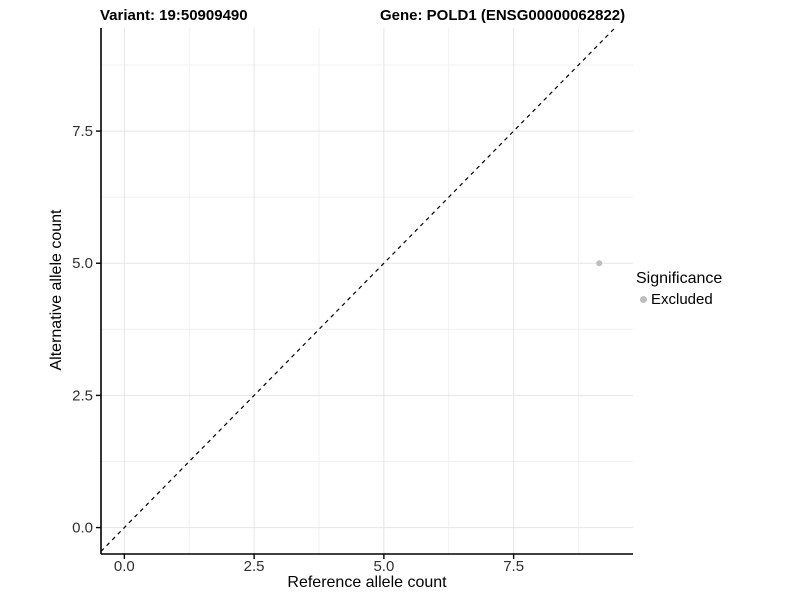  What do you see at coordinates (254, 566) in the screenshot?
I see `x-tick-label: 2.5` at bounding box center [254, 566].